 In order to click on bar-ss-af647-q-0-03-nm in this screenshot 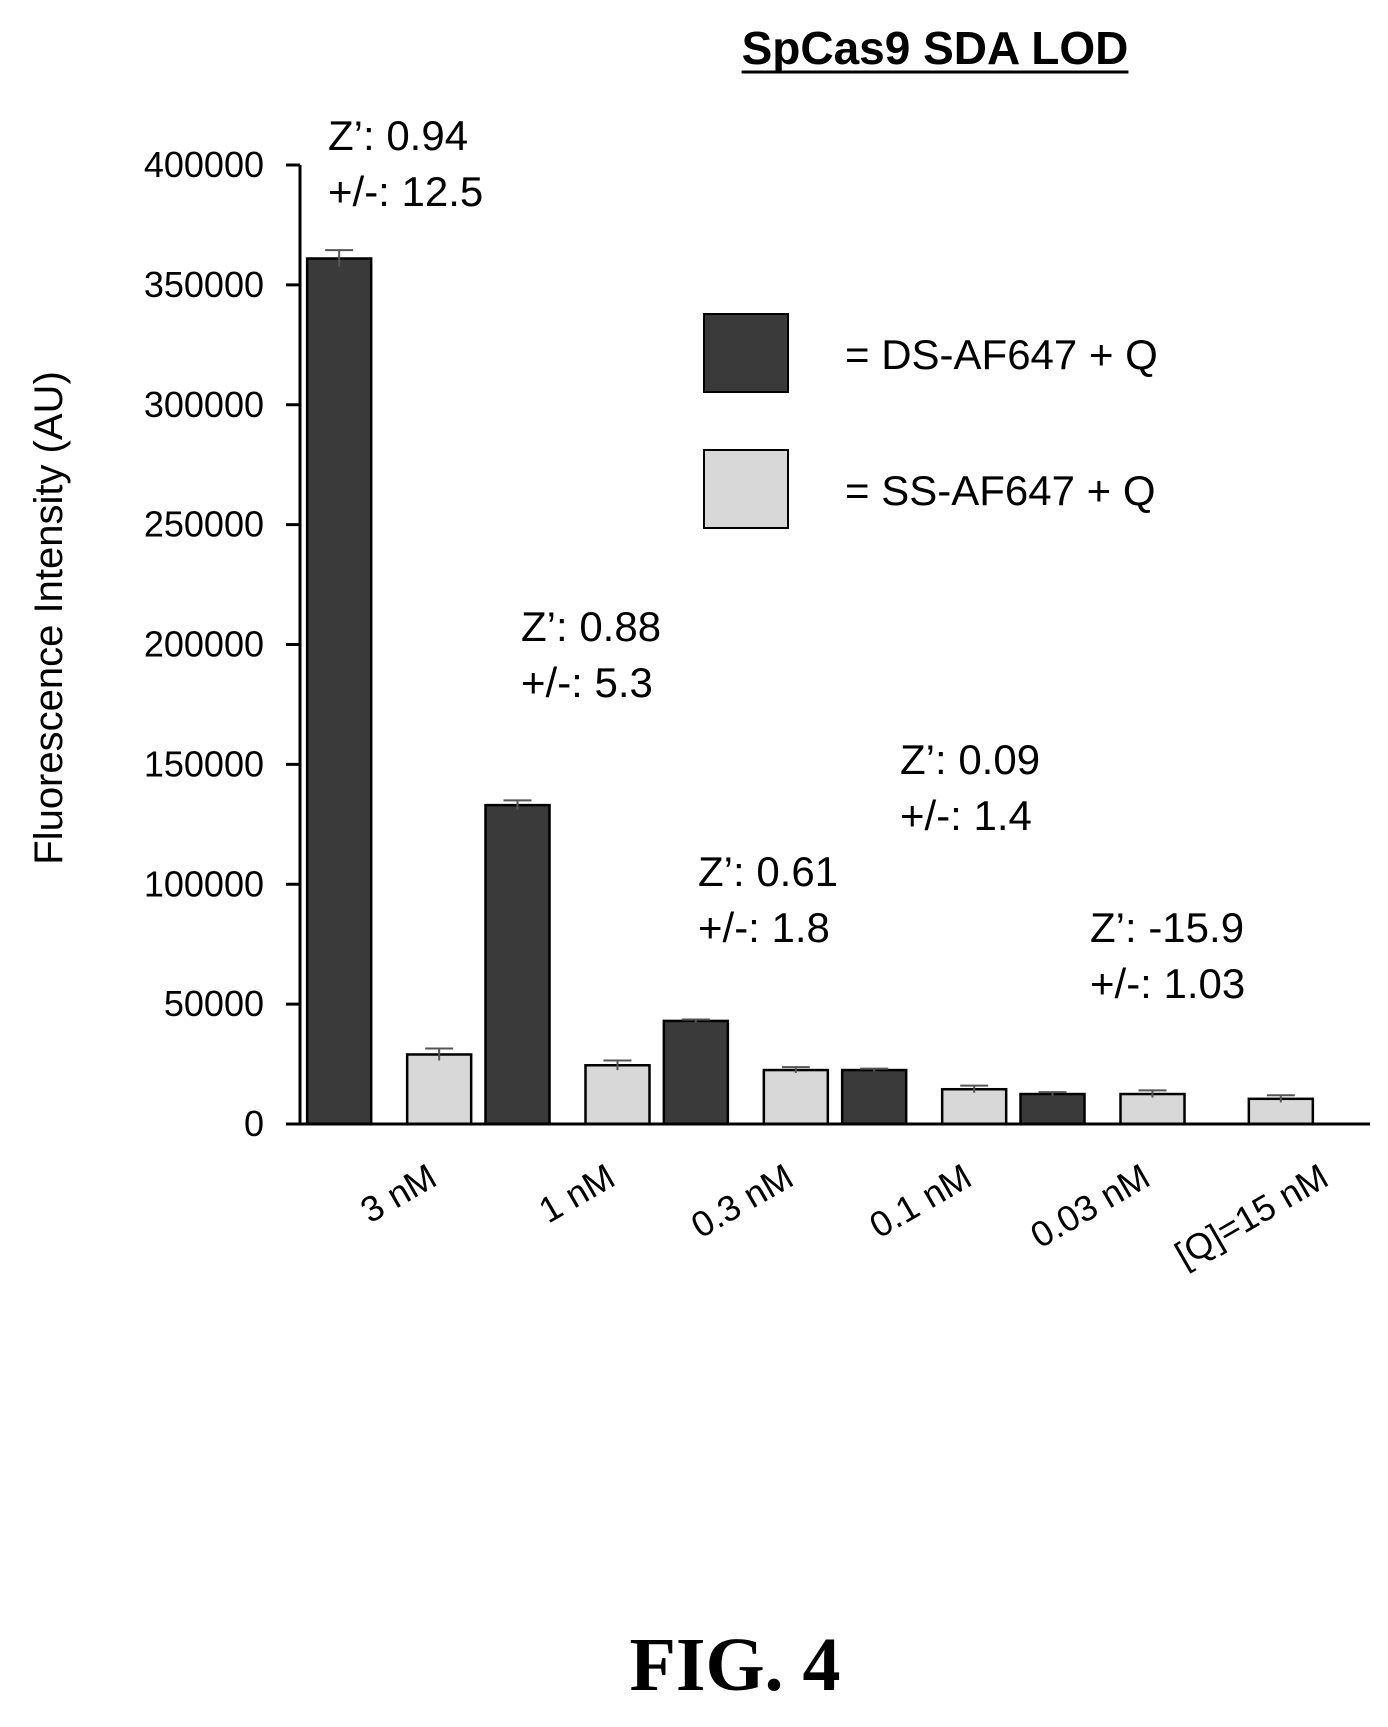, I will do `click(1152, 1109)`.